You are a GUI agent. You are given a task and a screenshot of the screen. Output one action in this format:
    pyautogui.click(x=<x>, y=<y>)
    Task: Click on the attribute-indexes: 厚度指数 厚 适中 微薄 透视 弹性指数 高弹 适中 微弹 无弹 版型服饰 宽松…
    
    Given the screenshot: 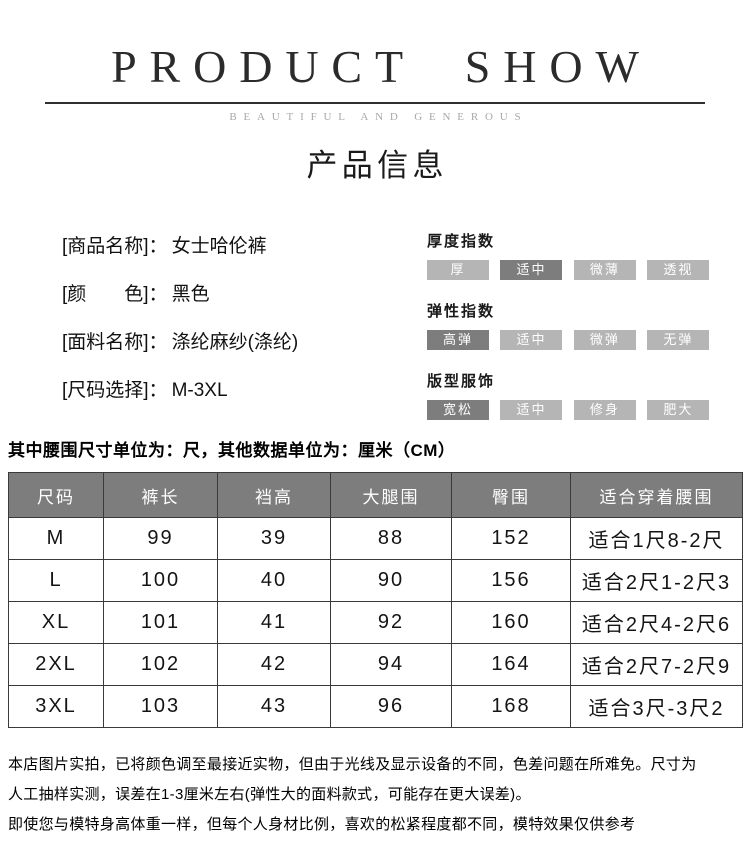 What is the action you would take?
    pyautogui.click(x=572, y=335)
    